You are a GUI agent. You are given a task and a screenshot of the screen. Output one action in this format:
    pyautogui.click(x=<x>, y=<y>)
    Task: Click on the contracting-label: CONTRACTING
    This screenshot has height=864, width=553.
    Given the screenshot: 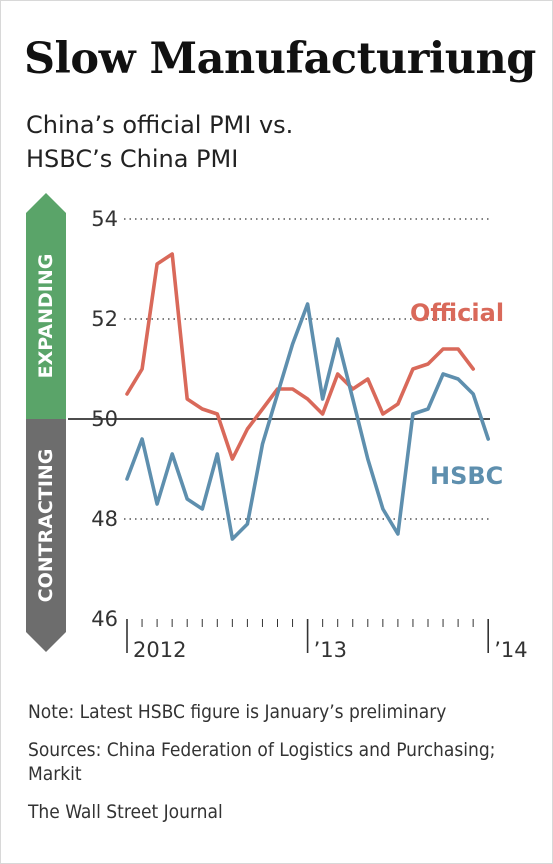 What is the action you would take?
    pyautogui.click(x=46, y=526)
    